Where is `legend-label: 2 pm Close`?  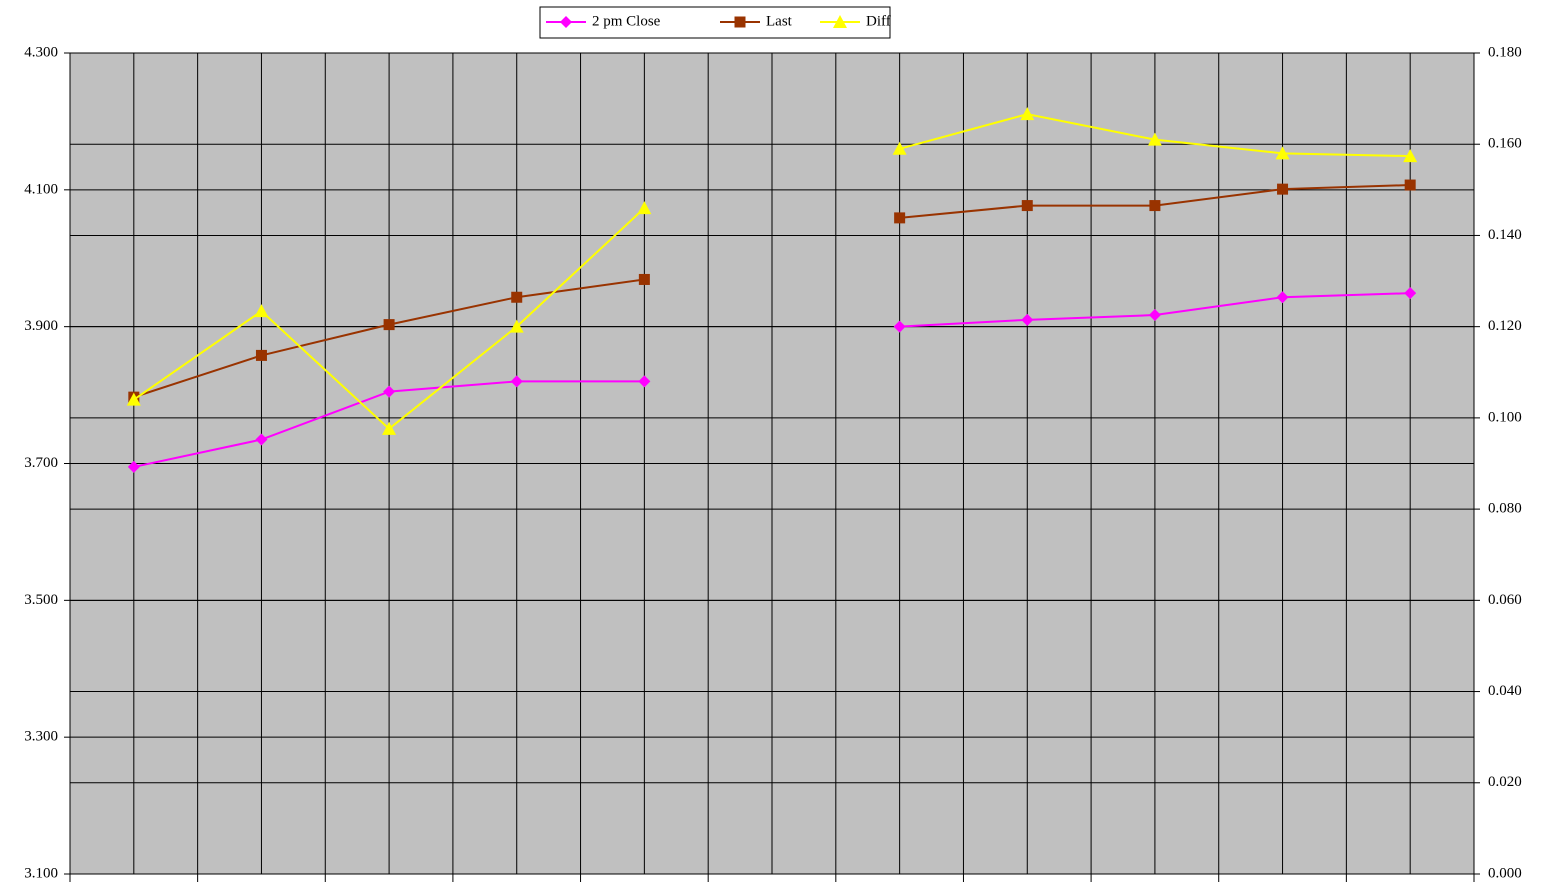
legend-label: 2 pm Close is located at coordinates (626, 21).